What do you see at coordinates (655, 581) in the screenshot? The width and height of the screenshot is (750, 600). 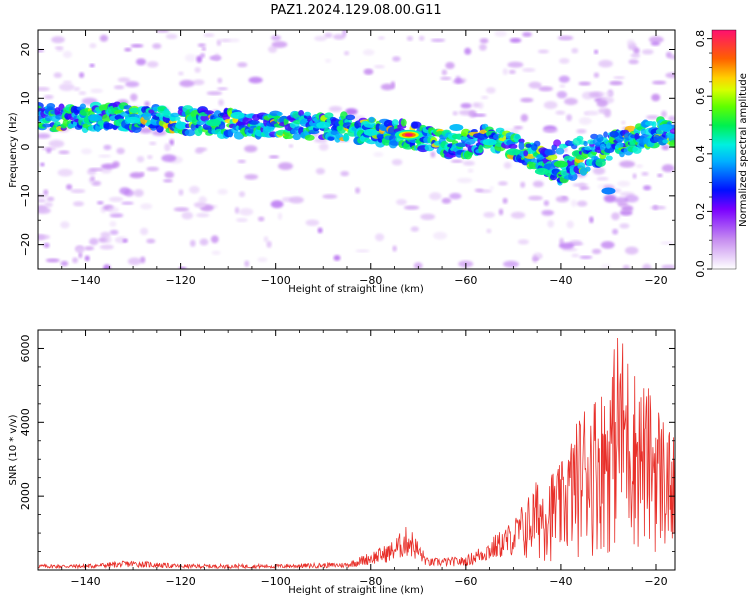 I see `x-tick-label: −20` at bounding box center [655, 581].